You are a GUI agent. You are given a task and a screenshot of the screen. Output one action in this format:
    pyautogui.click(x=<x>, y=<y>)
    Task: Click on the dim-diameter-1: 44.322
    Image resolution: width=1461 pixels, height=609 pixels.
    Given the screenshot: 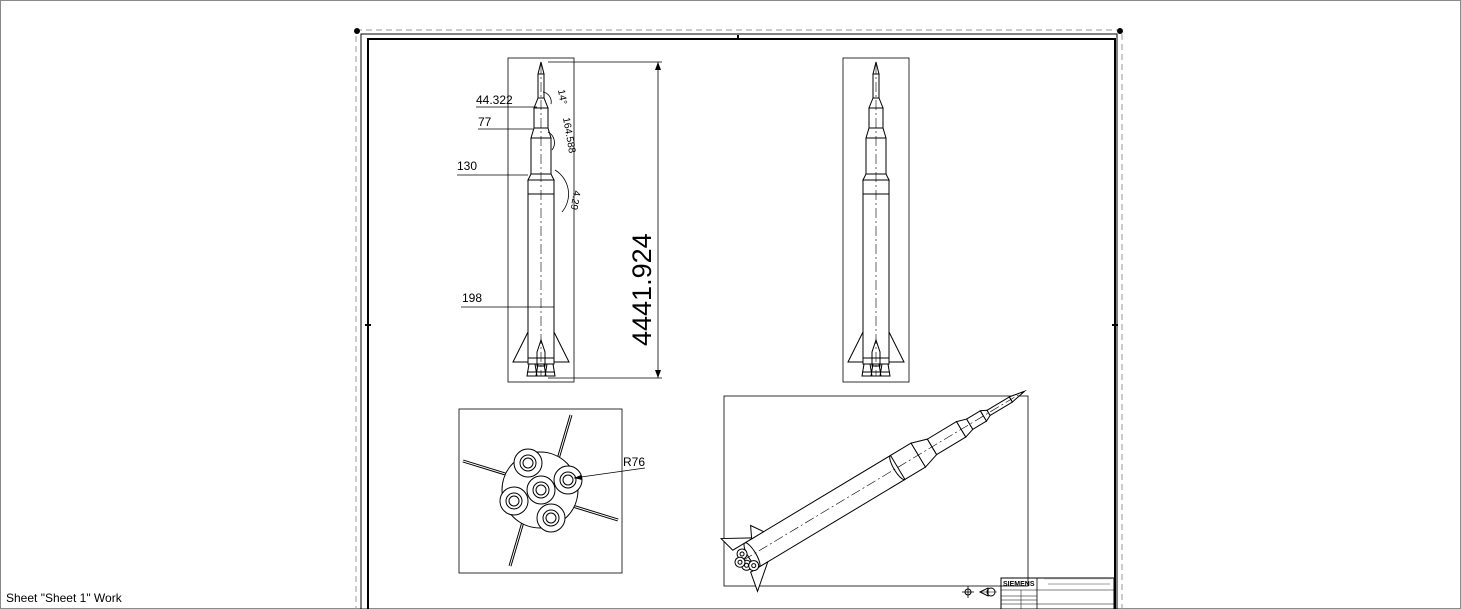 What is the action you would take?
    pyautogui.click(x=494, y=100)
    